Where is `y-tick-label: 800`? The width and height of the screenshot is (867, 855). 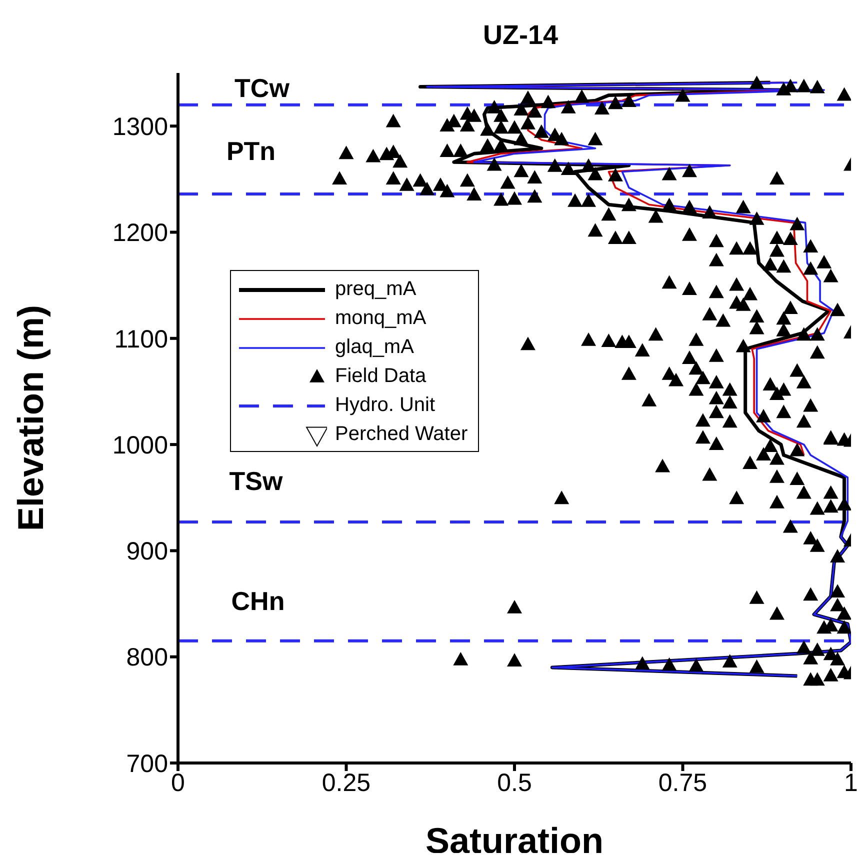
y-tick-label: 800 is located at coordinates (147, 658).